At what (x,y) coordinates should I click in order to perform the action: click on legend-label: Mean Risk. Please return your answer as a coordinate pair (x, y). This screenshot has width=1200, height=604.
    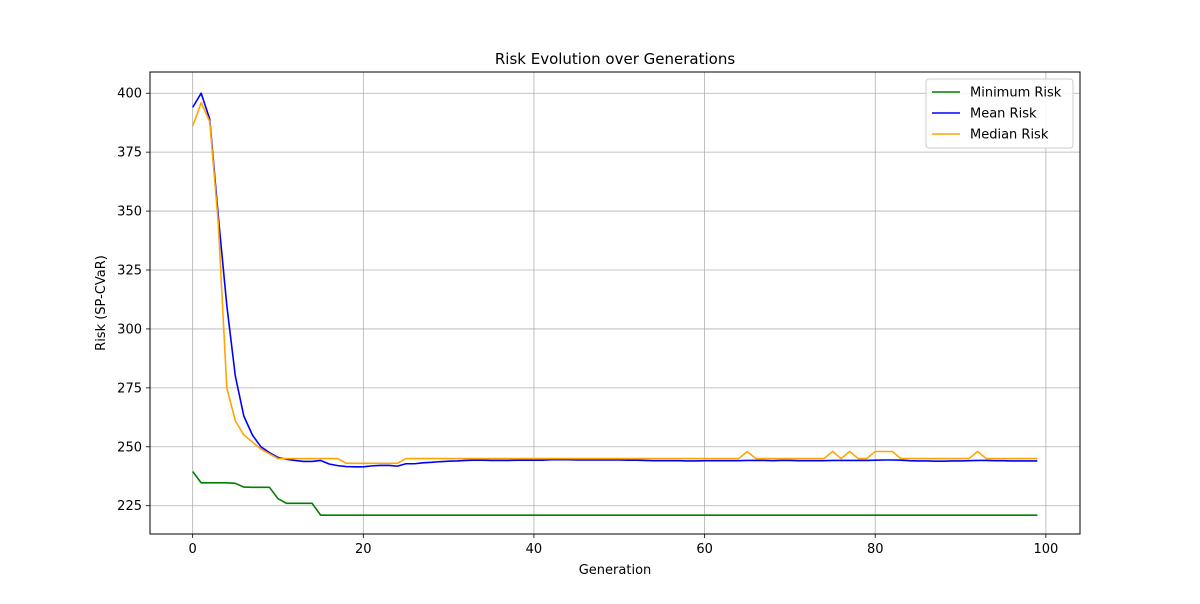
    Looking at the image, I should click on (1003, 114).